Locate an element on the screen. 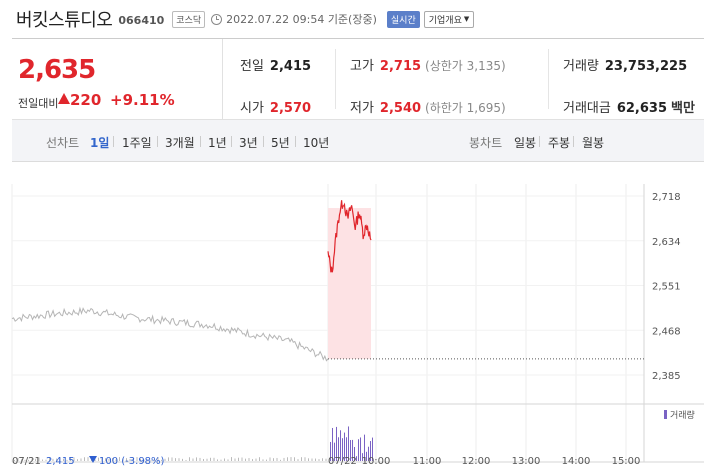 This screenshot has width=704, height=471. stat-value: 2,715 is located at coordinates (400, 66).